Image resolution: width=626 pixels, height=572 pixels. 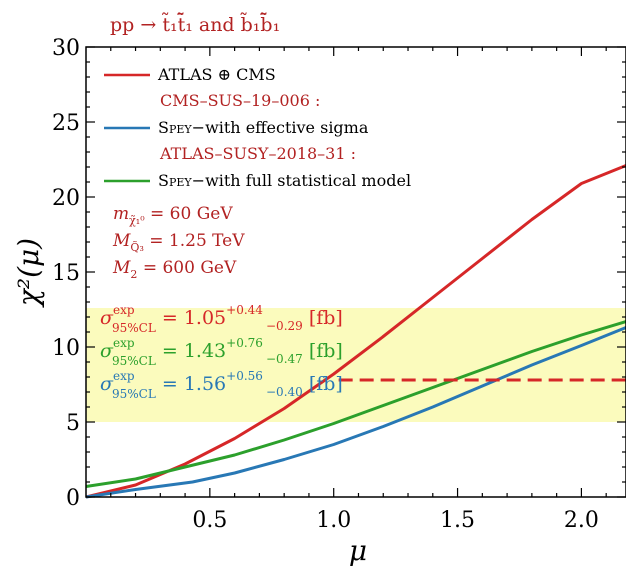 I want to click on legend-label-spey-full: Spey−with full statistical model, so click(x=284, y=180).